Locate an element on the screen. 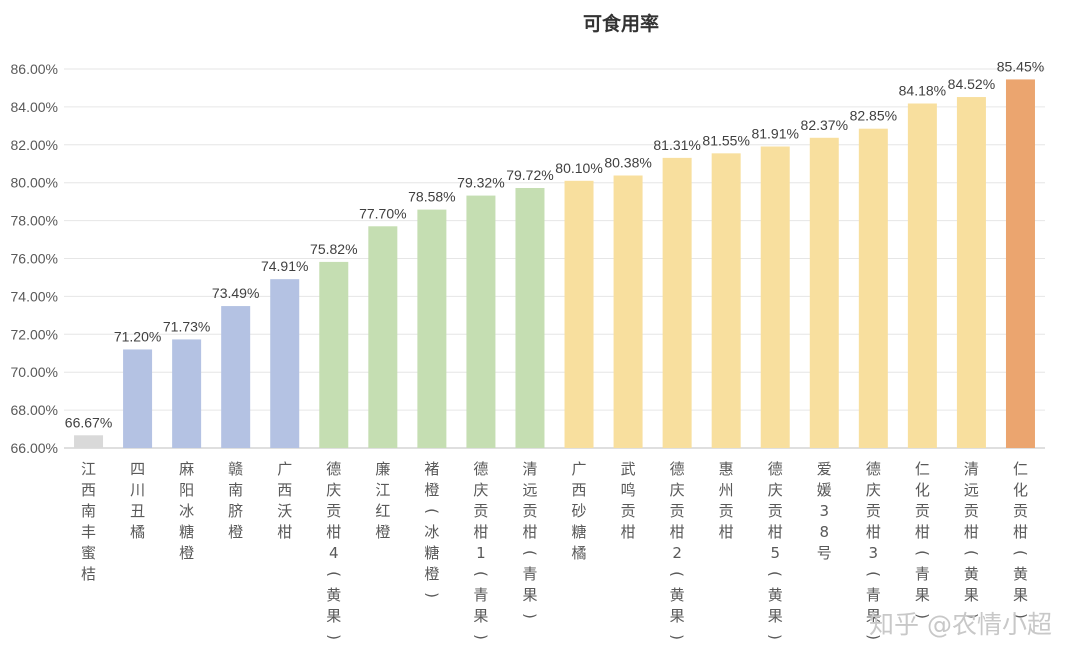  watermark: 知乎 @农情小超 is located at coordinates (960, 624).